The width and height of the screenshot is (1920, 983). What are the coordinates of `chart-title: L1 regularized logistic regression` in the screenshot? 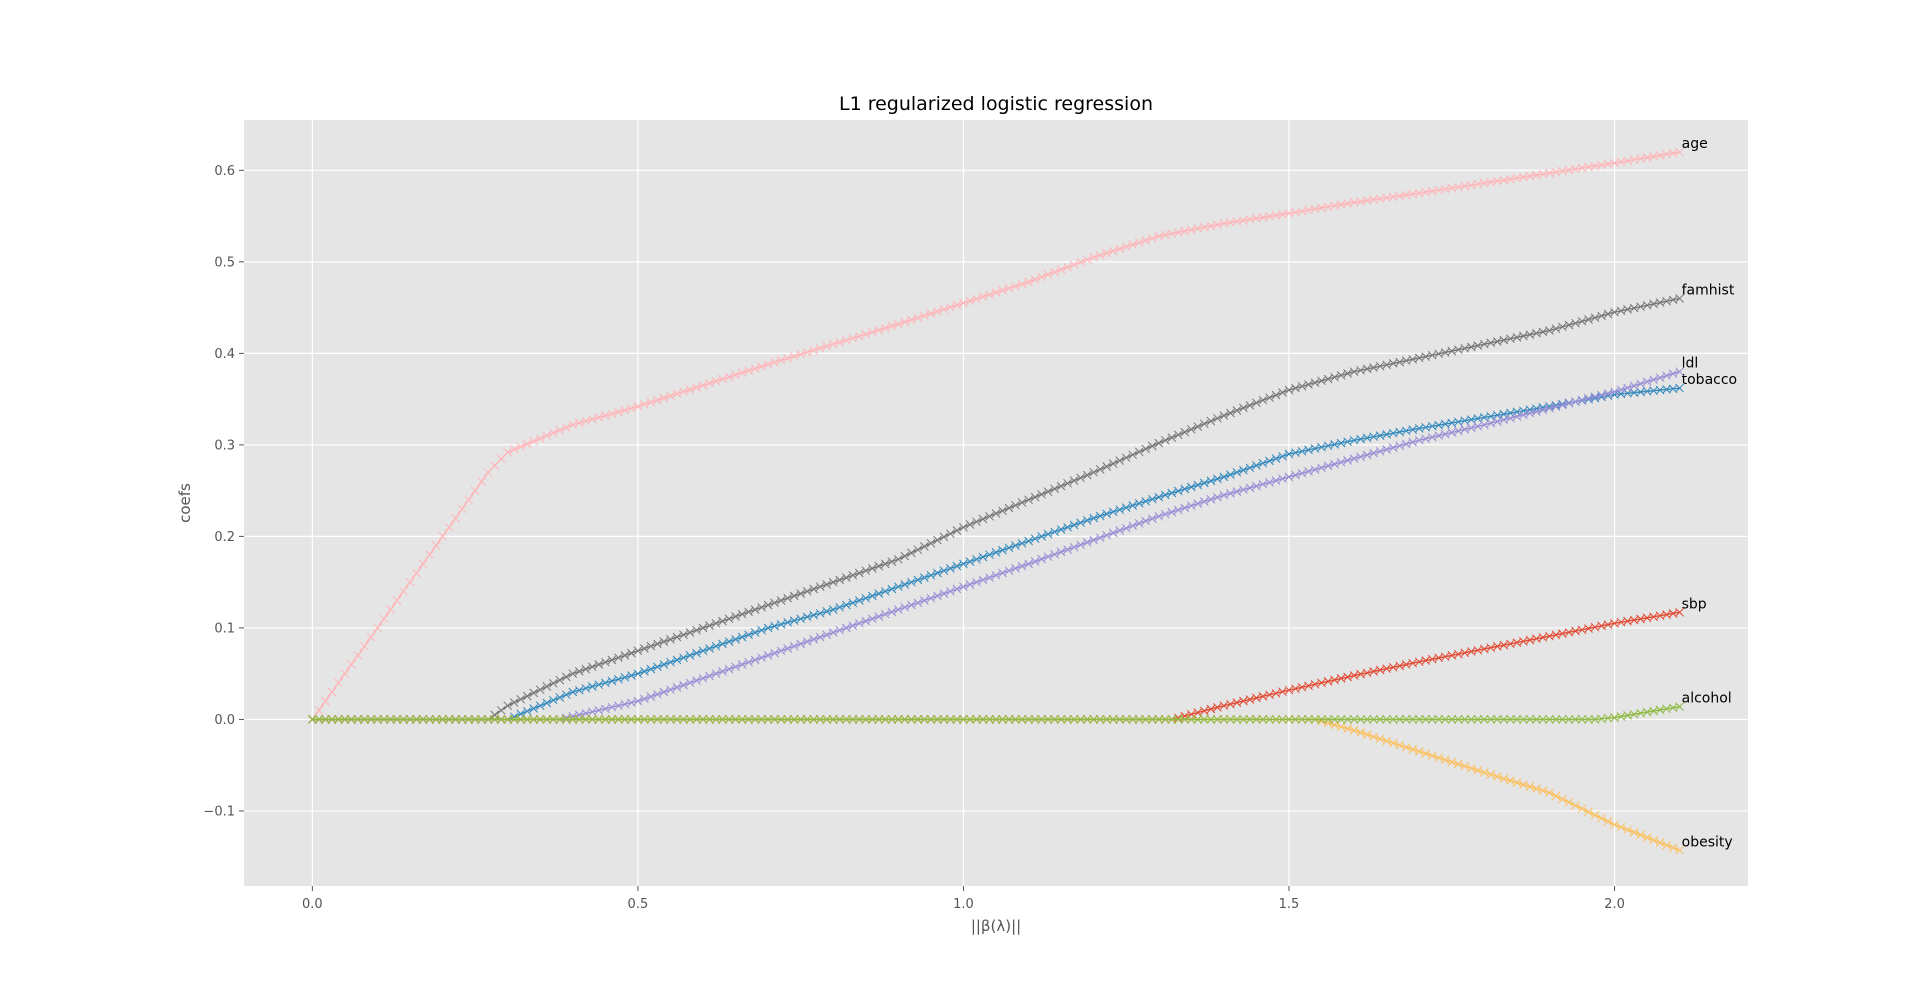 It's located at (996, 104).